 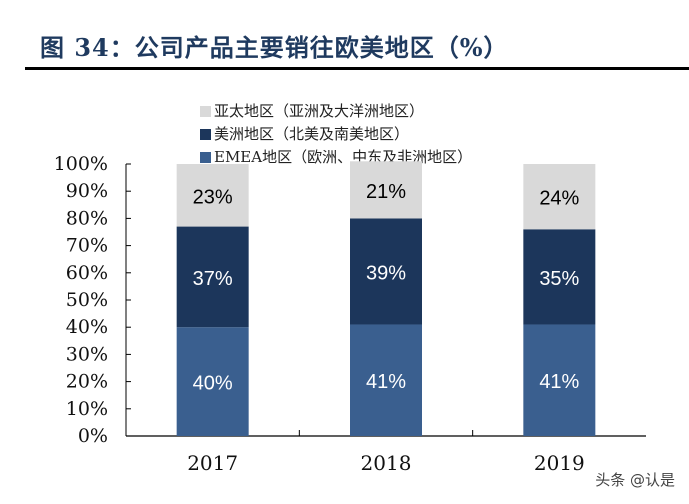 I want to click on data-label: 23%, so click(x=213, y=197).